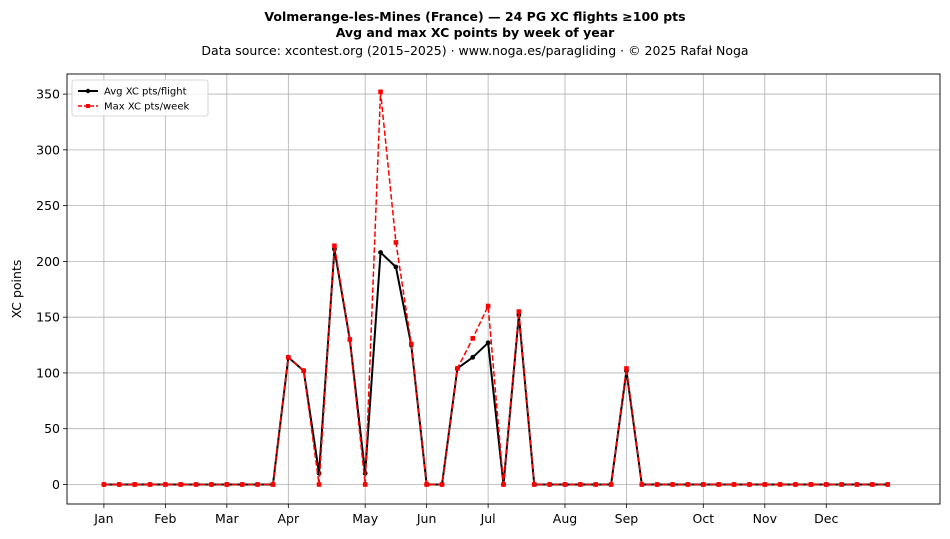  Describe the element at coordinates (365, 518) in the screenshot. I see `x-tick-label: May` at that location.